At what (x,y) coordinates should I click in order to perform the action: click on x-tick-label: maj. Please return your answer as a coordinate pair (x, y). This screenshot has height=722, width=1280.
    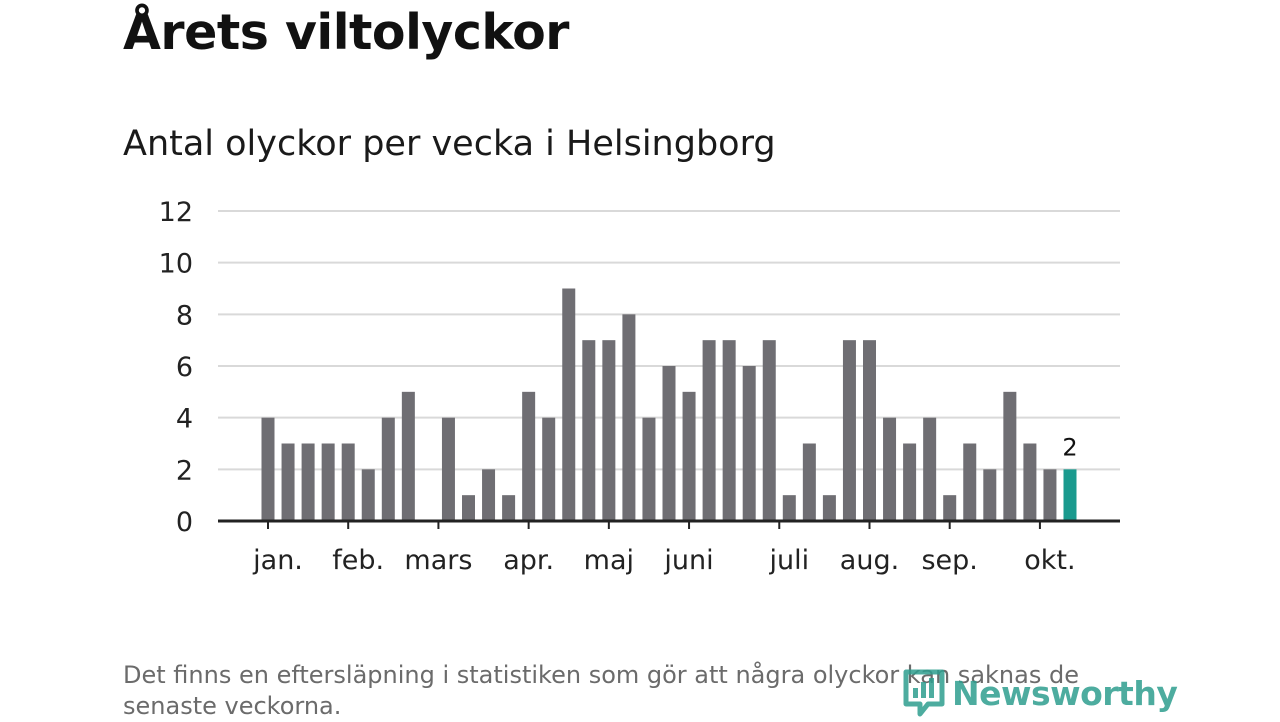
    Looking at the image, I should click on (609, 560).